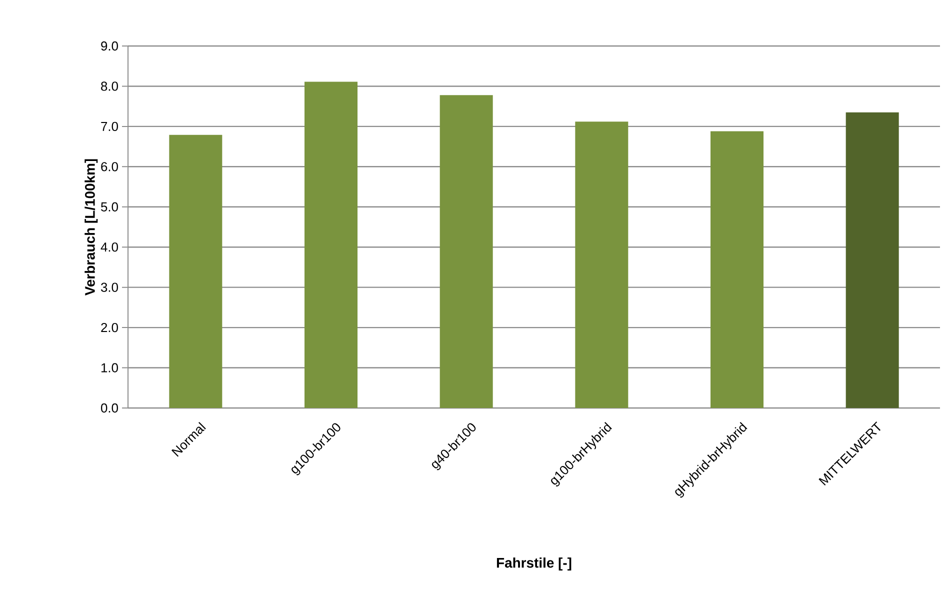  What do you see at coordinates (109, 207) in the screenshot?
I see `y-tick-label: 5.0` at bounding box center [109, 207].